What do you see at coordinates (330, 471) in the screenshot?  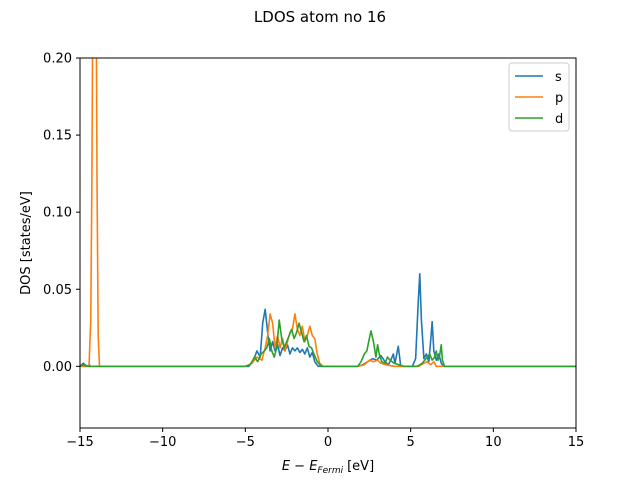 I see `x-axis-label-sub: Fermi` at bounding box center [330, 471].